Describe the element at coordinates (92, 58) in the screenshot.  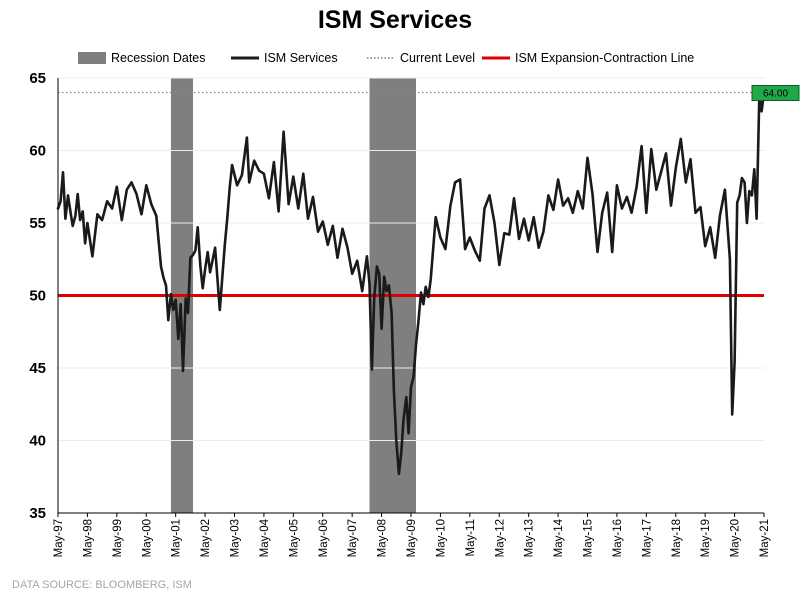
I see `legend-swatch-recession` at that location.